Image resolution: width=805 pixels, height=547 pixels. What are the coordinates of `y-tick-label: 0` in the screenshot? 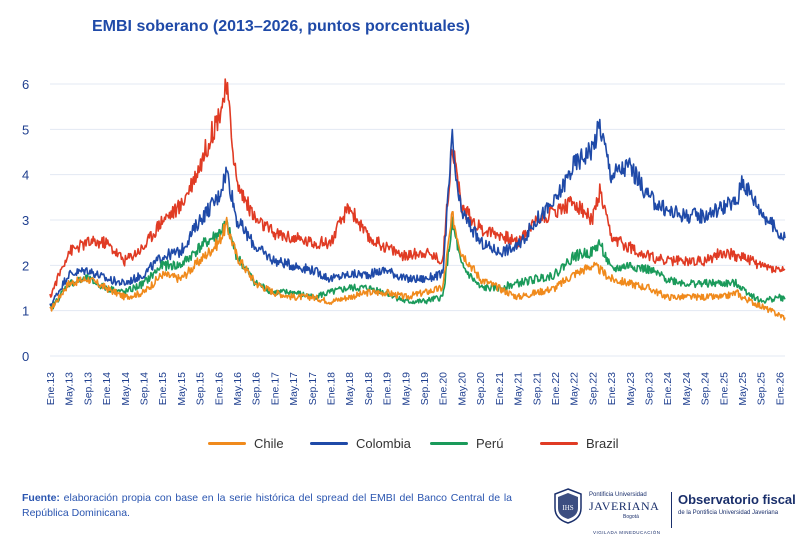 It's located at (25, 356).